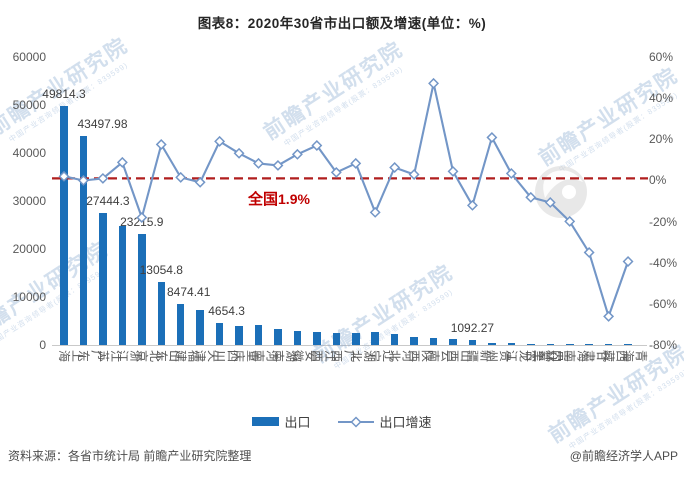  I want to click on left-axis-tick: 60000, so click(29, 57).